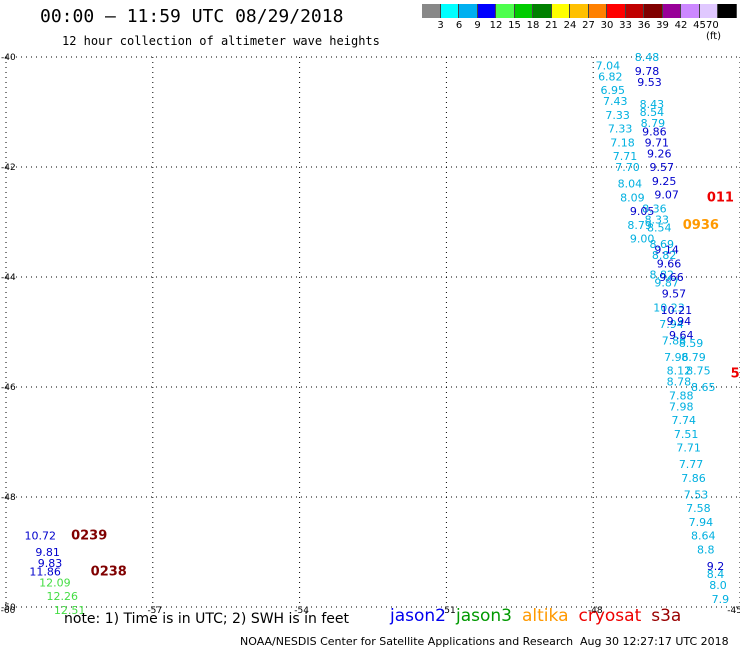 This screenshot has height=650, width=740. Describe the element at coordinates (677, 310) in the screenshot. I see `data-point-label: 10.21` at that location.